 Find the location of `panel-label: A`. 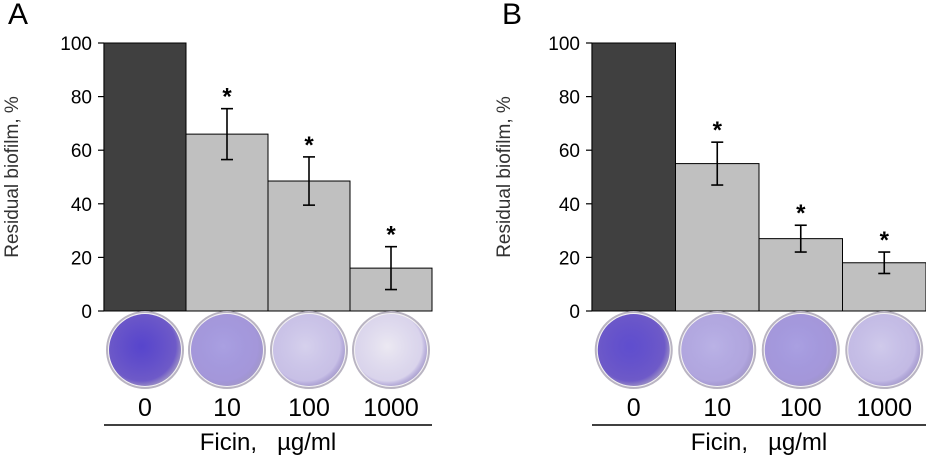

panel-label: A is located at coordinates (18, 15).